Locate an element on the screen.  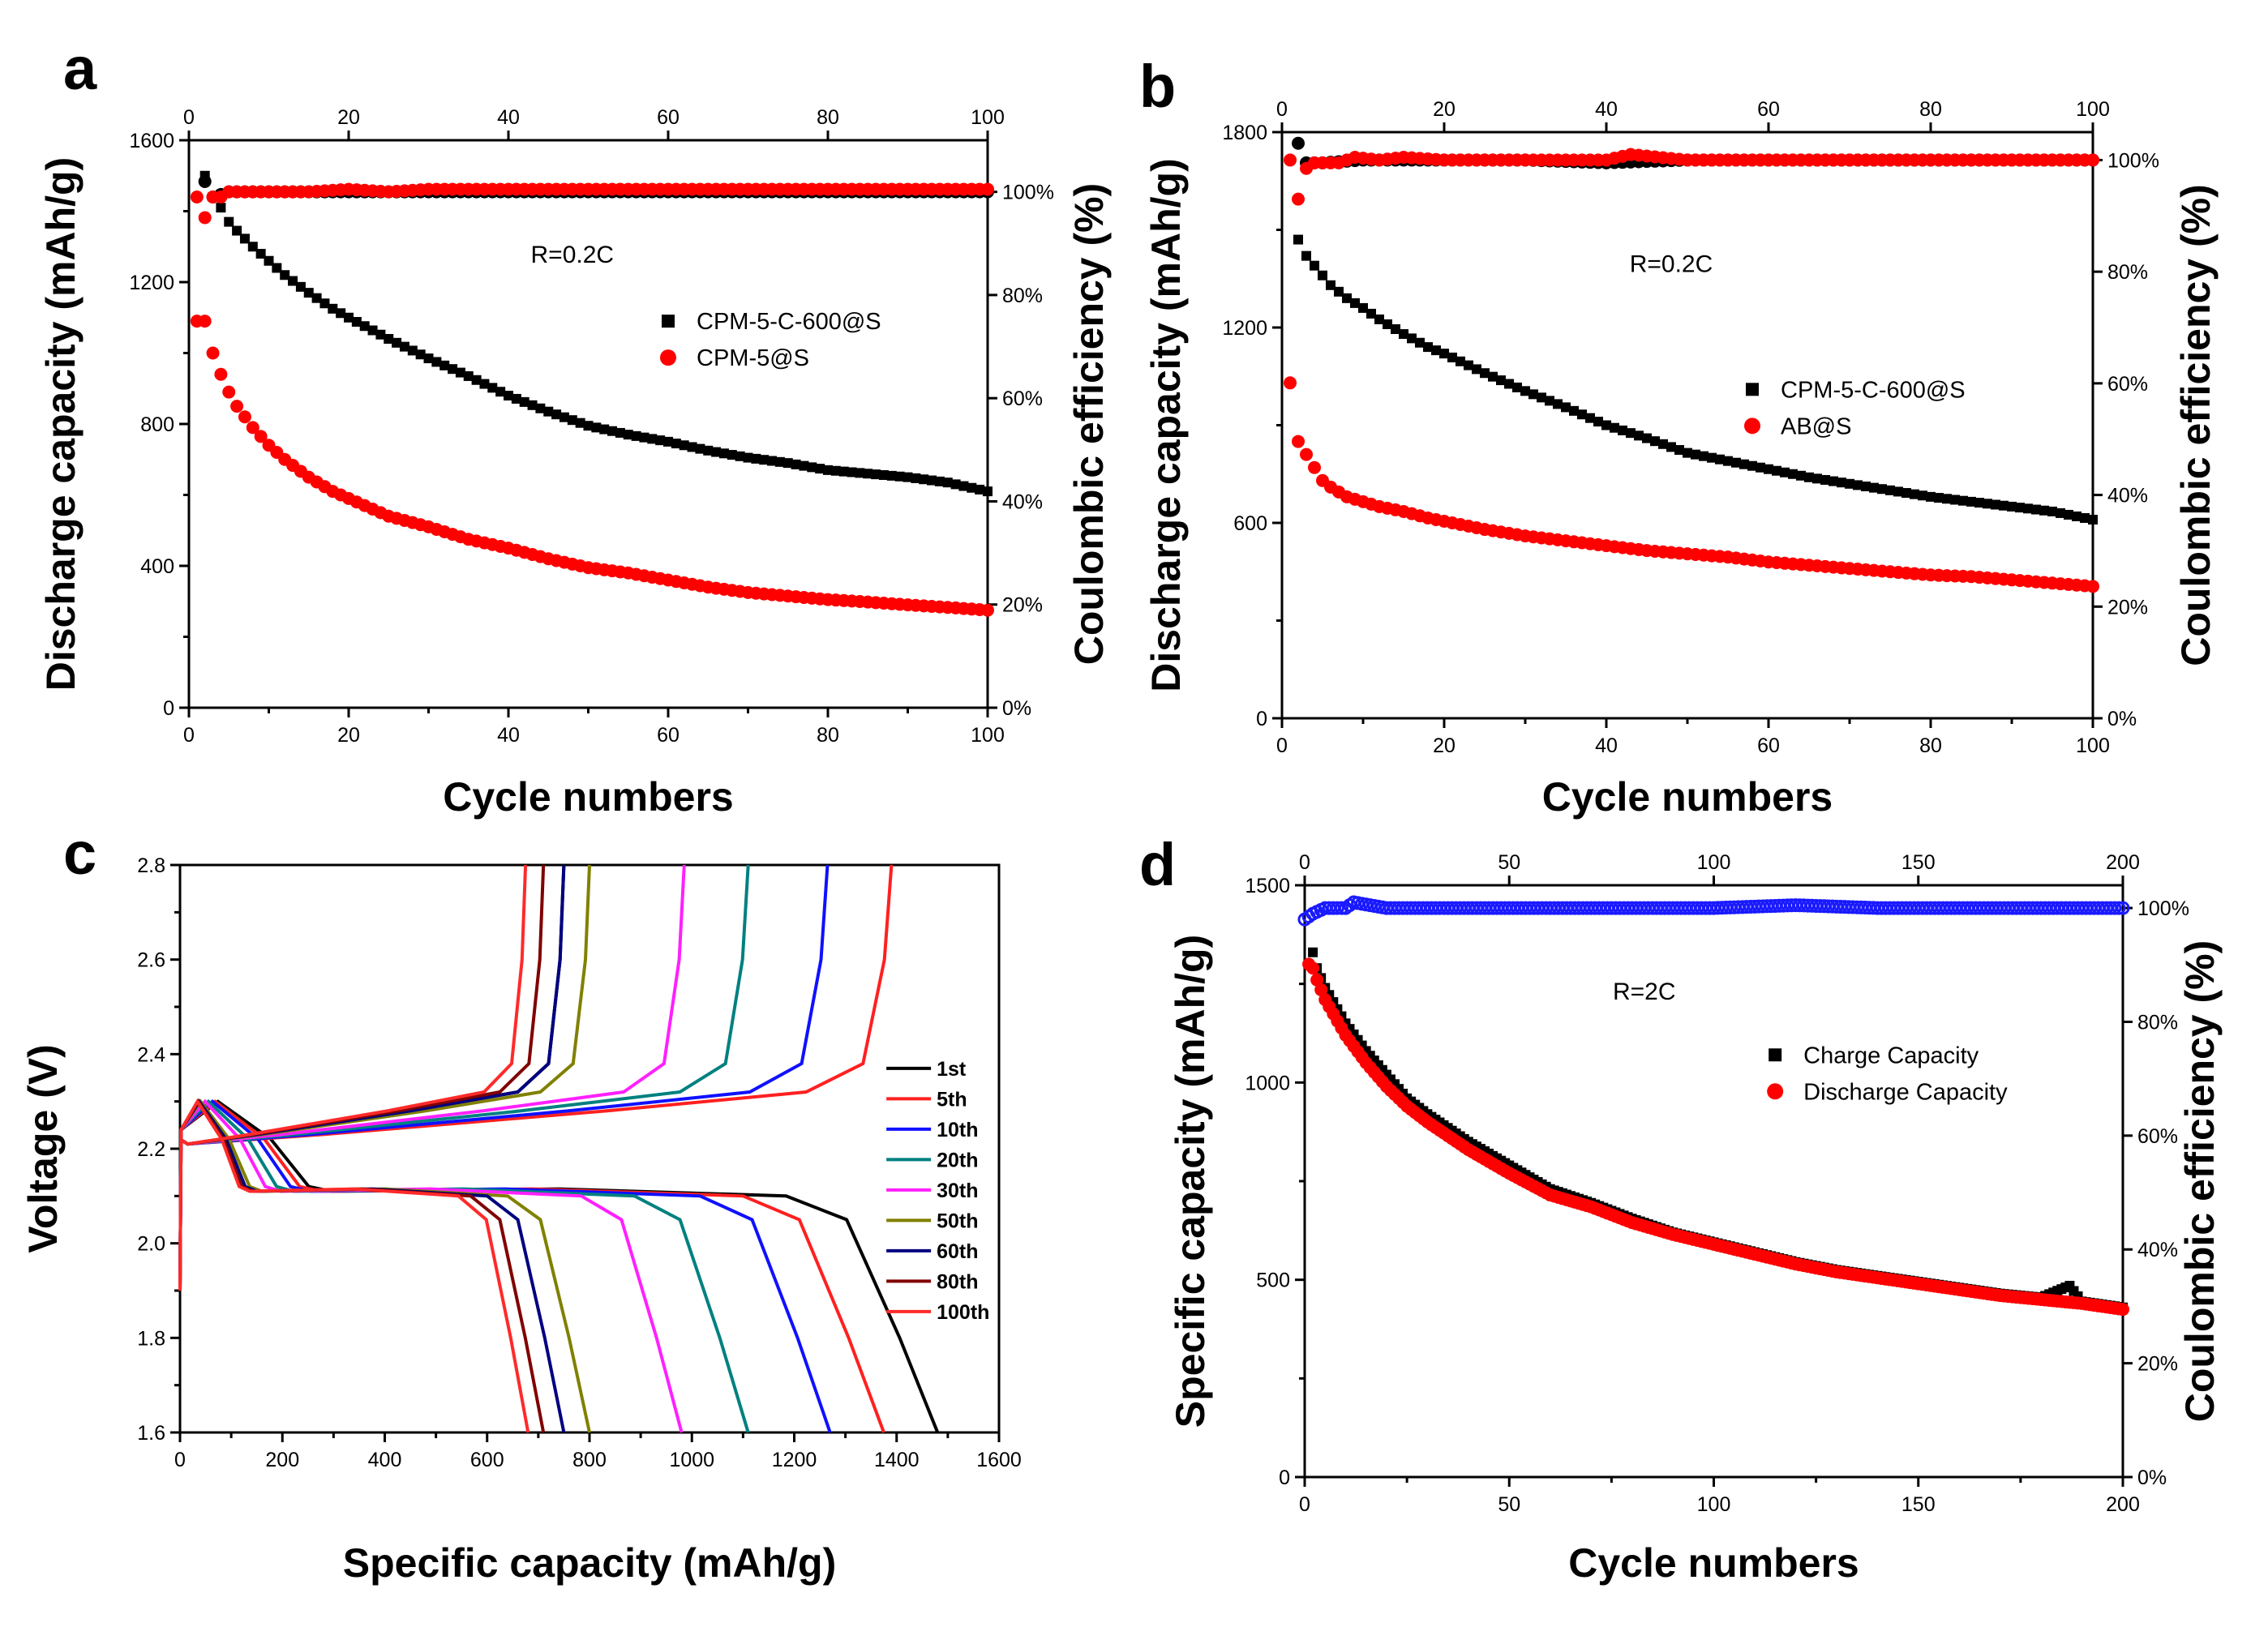
top-x-tick-label: 80 is located at coordinates (828, 117).